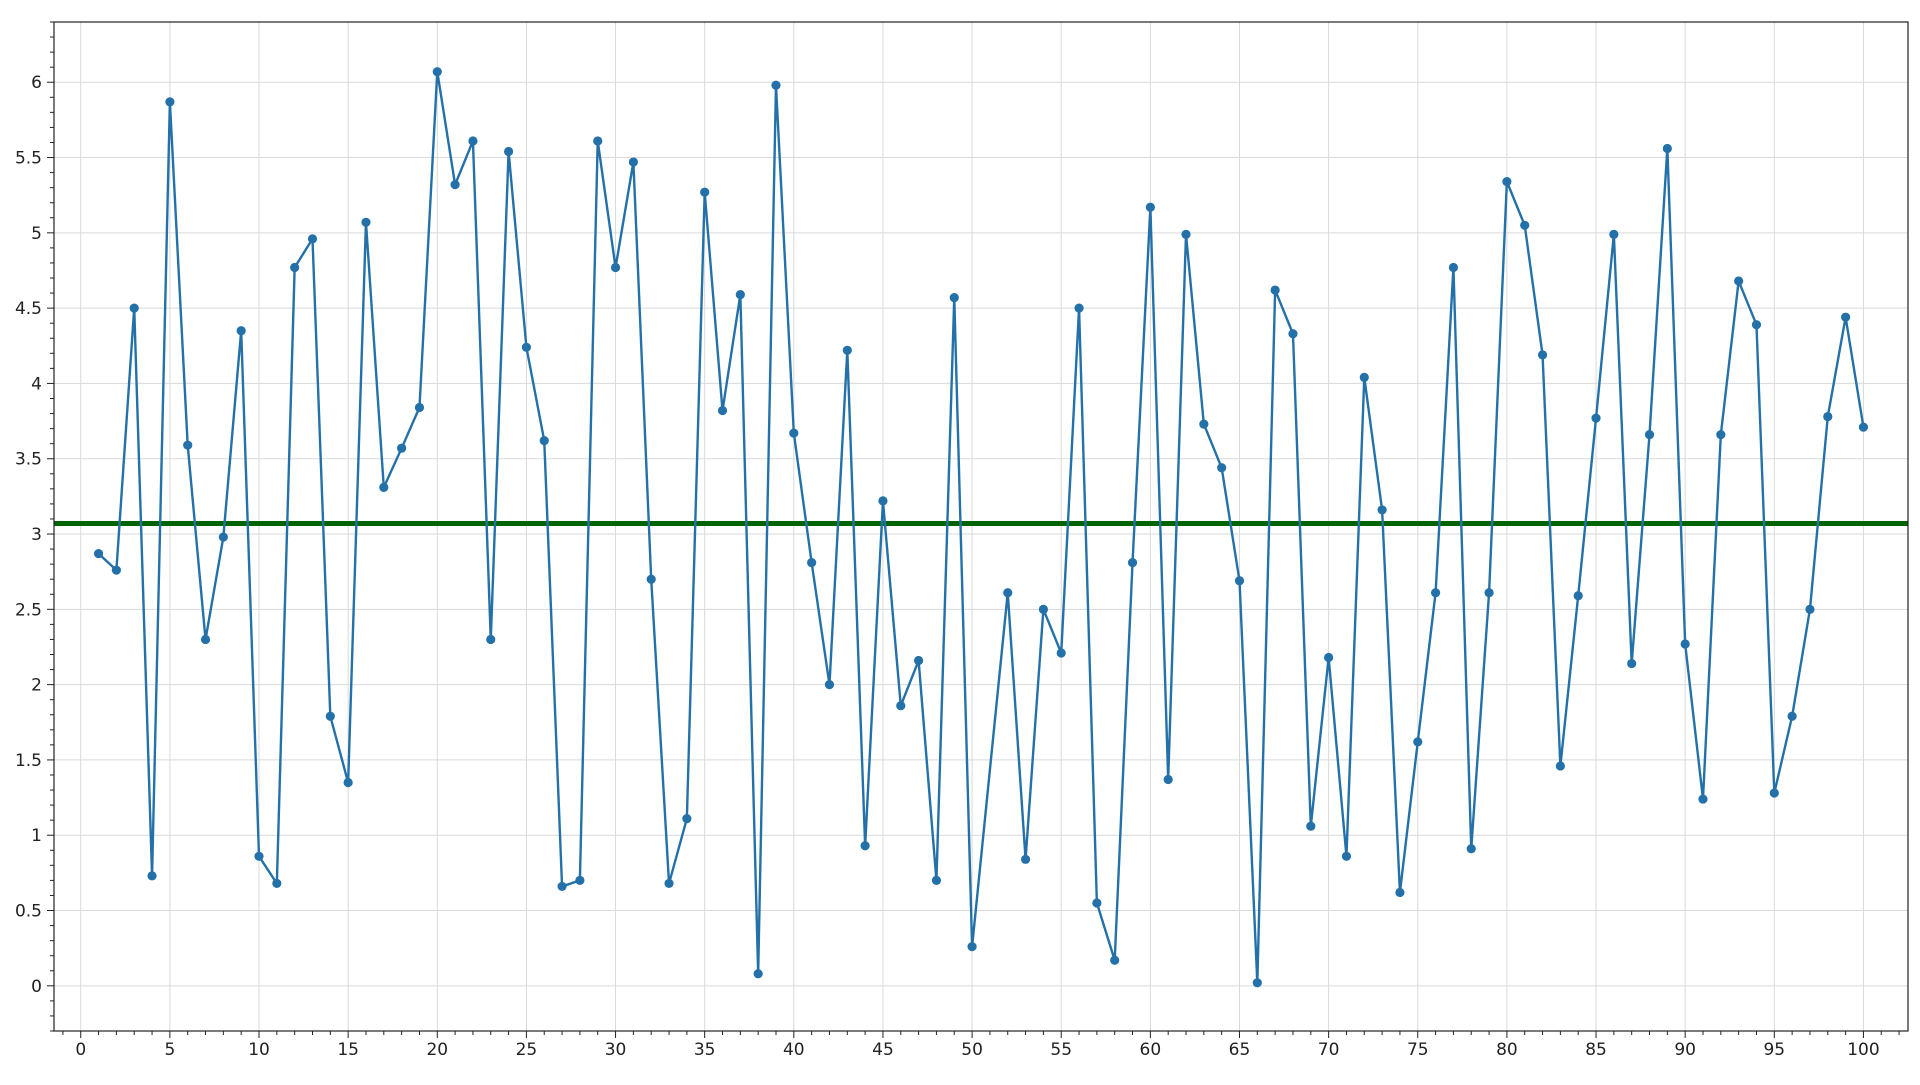  I want to click on x-tick-label: 85, so click(1596, 1050).